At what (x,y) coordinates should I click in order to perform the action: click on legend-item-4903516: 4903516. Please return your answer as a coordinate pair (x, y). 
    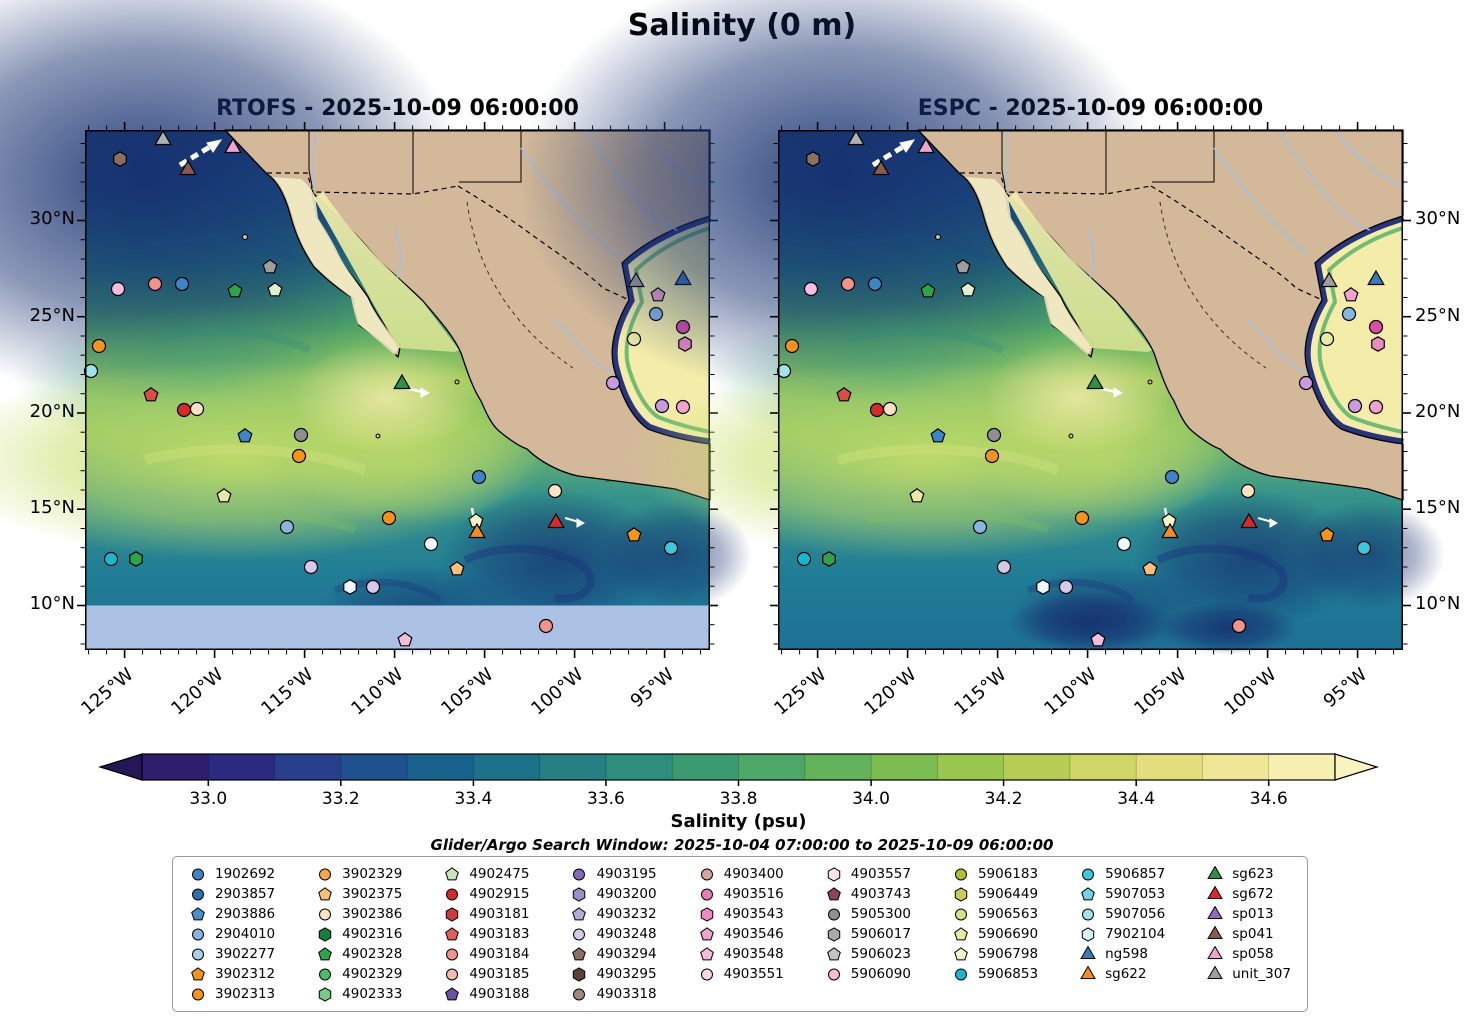
    Looking at the image, I should click on (741, 894).